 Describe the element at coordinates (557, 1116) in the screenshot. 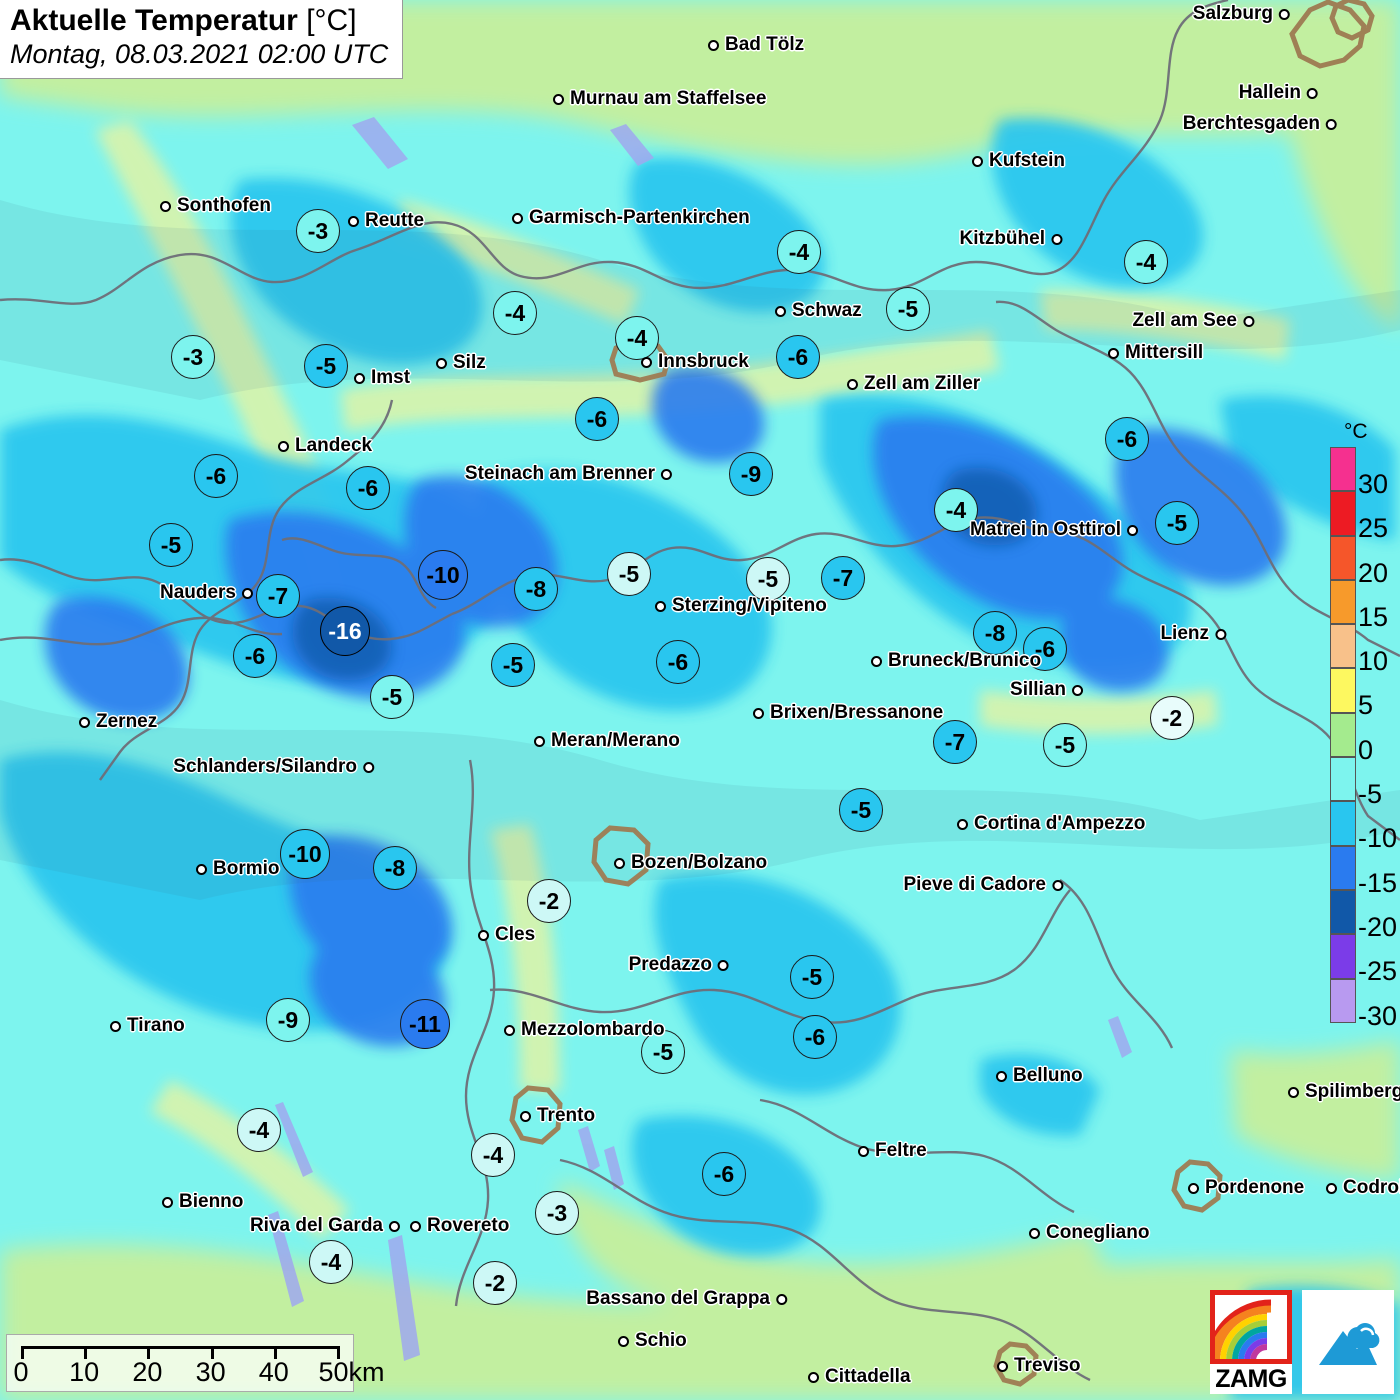

I see `city-label: Trento` at that location.